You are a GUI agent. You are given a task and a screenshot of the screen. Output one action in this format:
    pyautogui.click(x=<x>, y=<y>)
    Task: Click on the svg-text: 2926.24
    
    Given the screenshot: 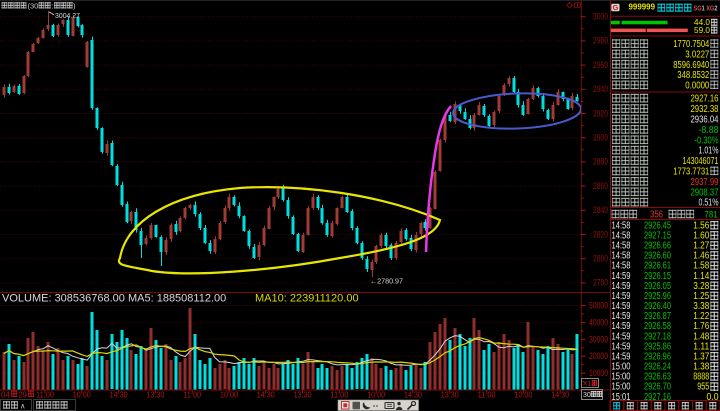 What is the action you would take?
    pyautogui.click(x=657, y=367)
    